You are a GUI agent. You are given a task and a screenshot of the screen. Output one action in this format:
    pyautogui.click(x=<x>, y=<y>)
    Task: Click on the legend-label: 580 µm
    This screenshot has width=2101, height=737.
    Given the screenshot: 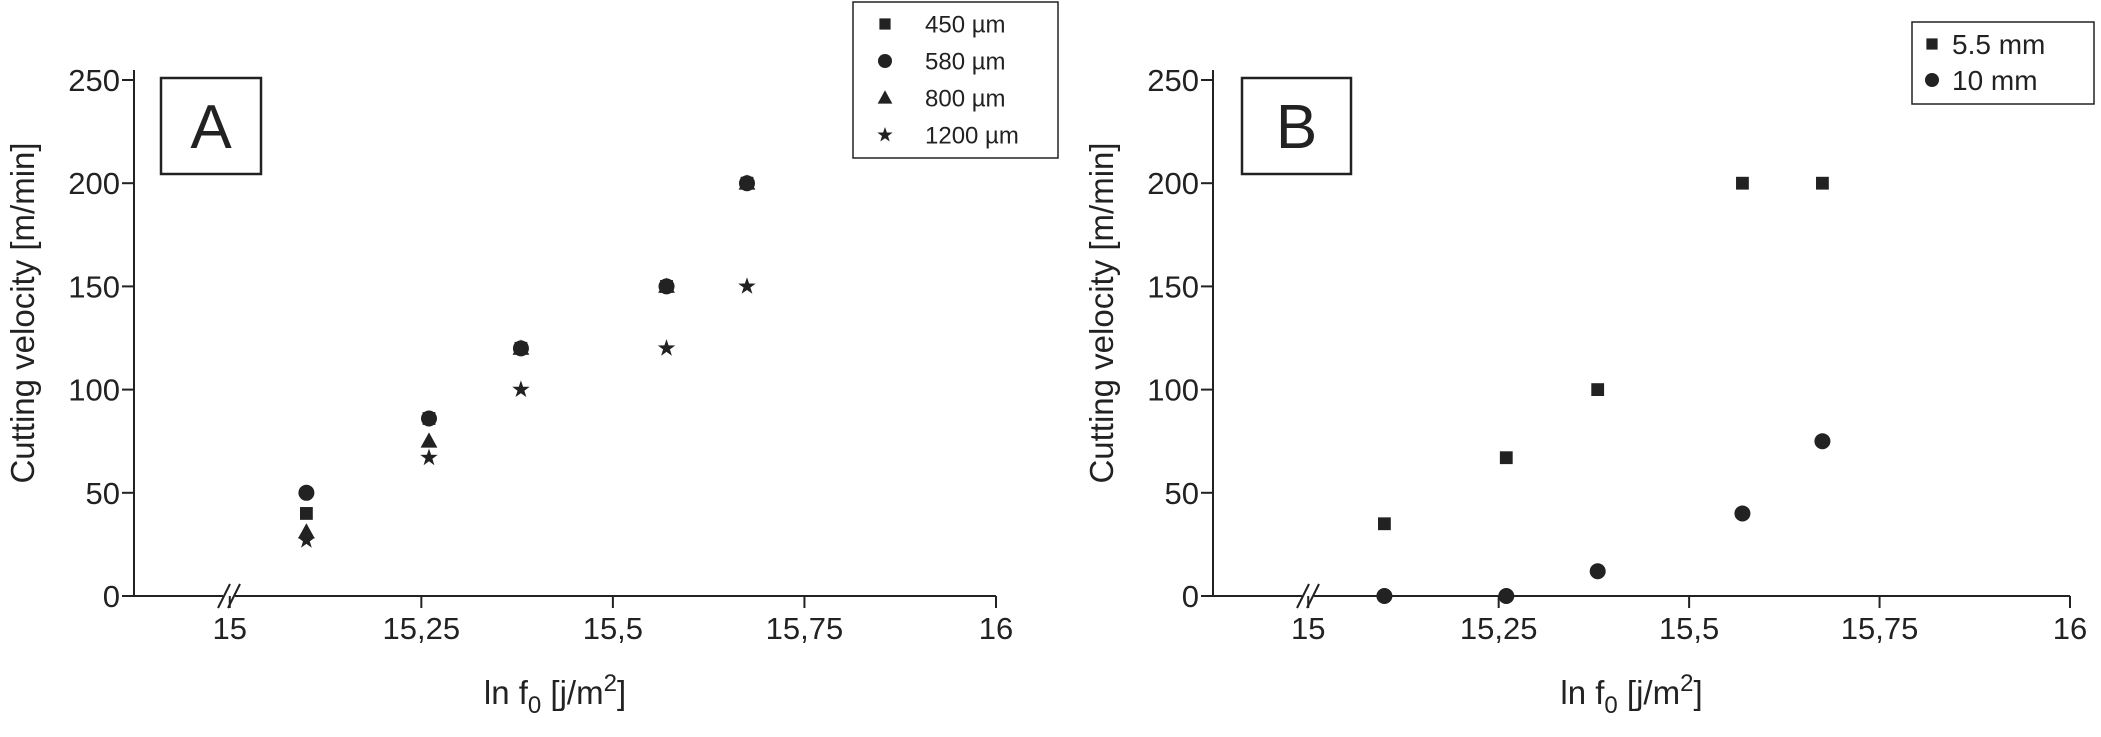 What is the action you would take?
    pyautogui.click(x=965, y=62)
    